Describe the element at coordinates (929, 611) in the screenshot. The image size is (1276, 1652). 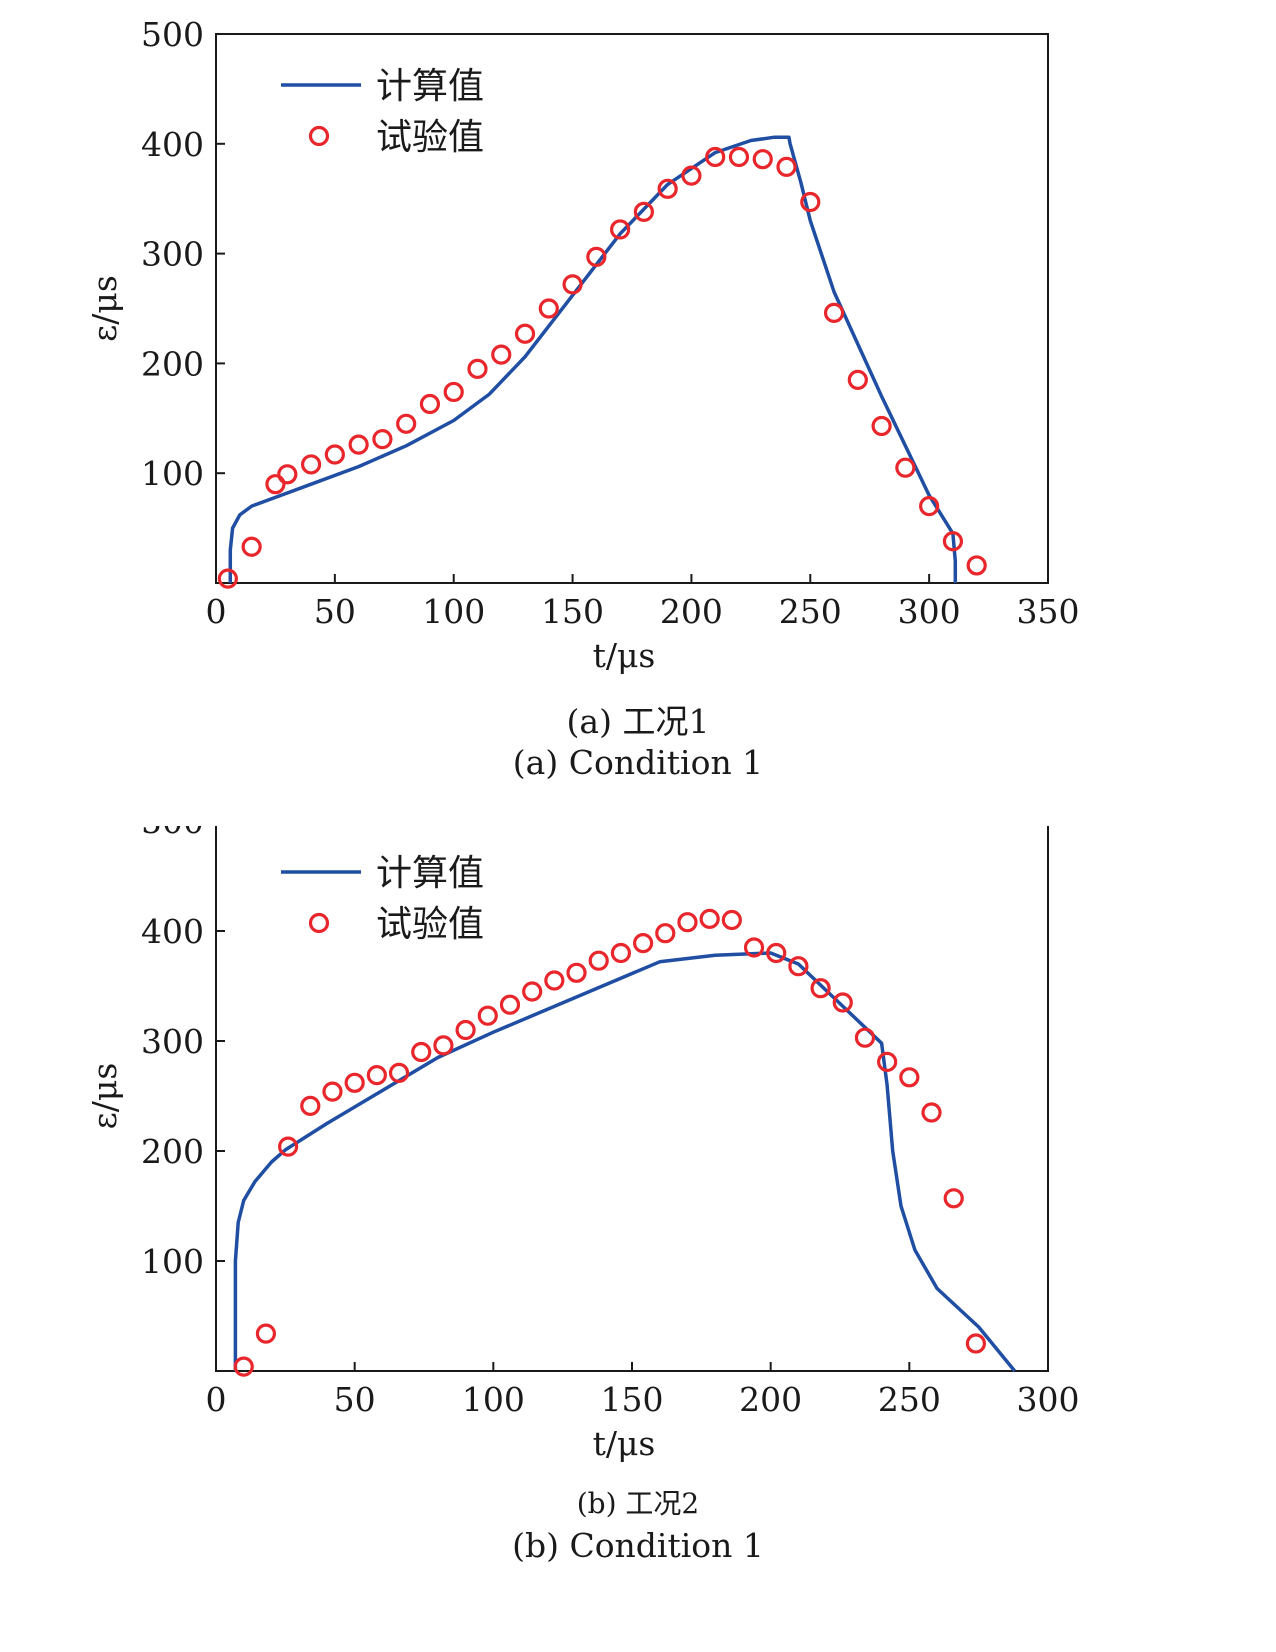
I see `chart-a-xtick-label: 300` at that location.